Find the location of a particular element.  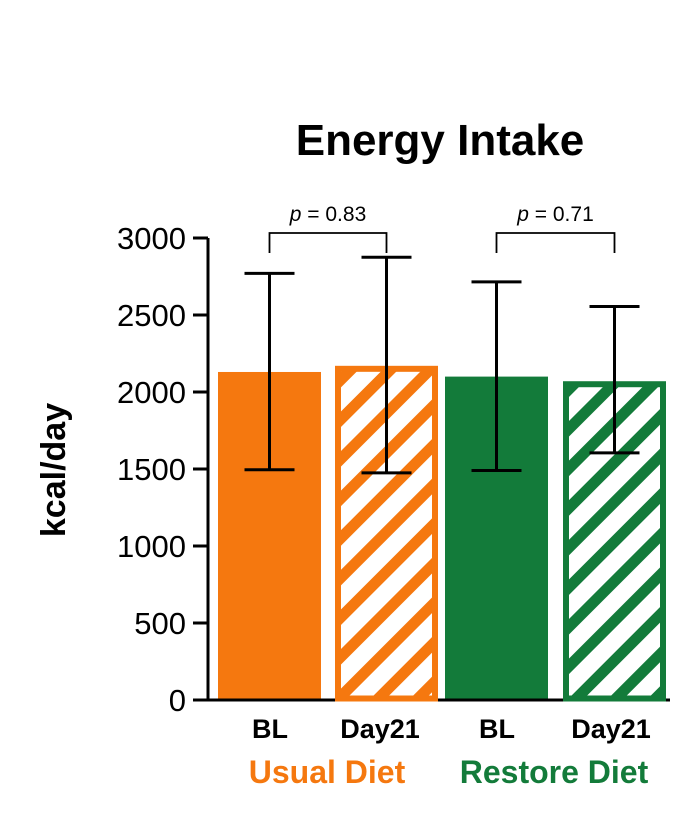

p-value-number: = 0.71 is located at coordinates (561, 214).